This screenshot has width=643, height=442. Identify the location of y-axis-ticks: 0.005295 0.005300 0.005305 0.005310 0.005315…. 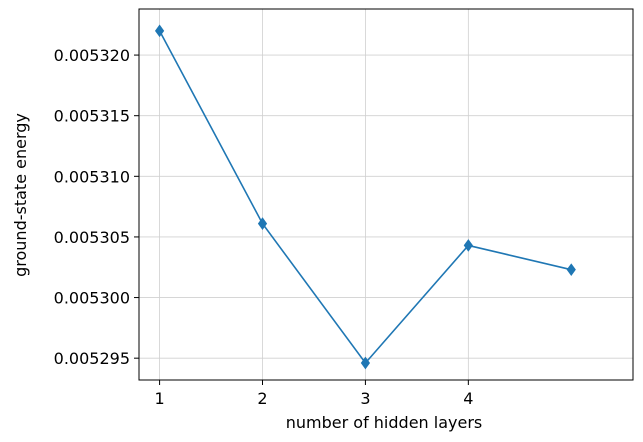
(96, 207).